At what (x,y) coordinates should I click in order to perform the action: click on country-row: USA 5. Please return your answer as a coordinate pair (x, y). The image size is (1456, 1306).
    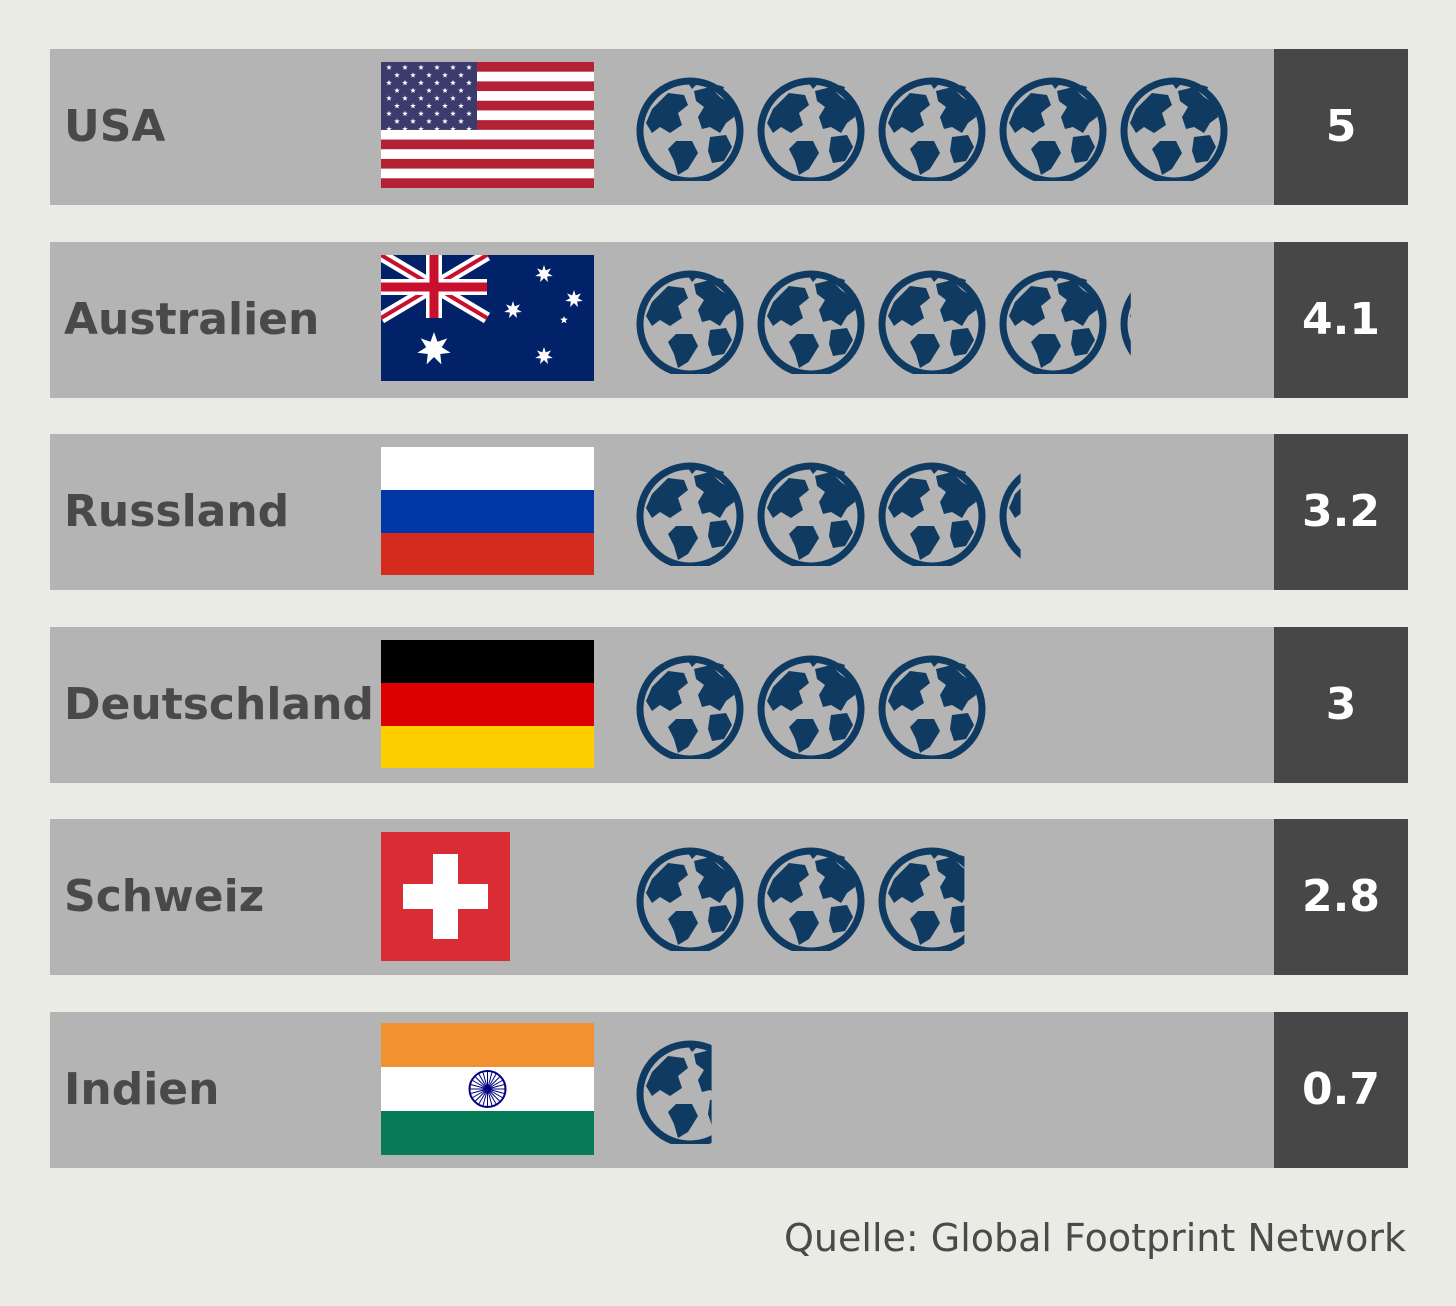
    Looking at the image, I should click on (729, 127).